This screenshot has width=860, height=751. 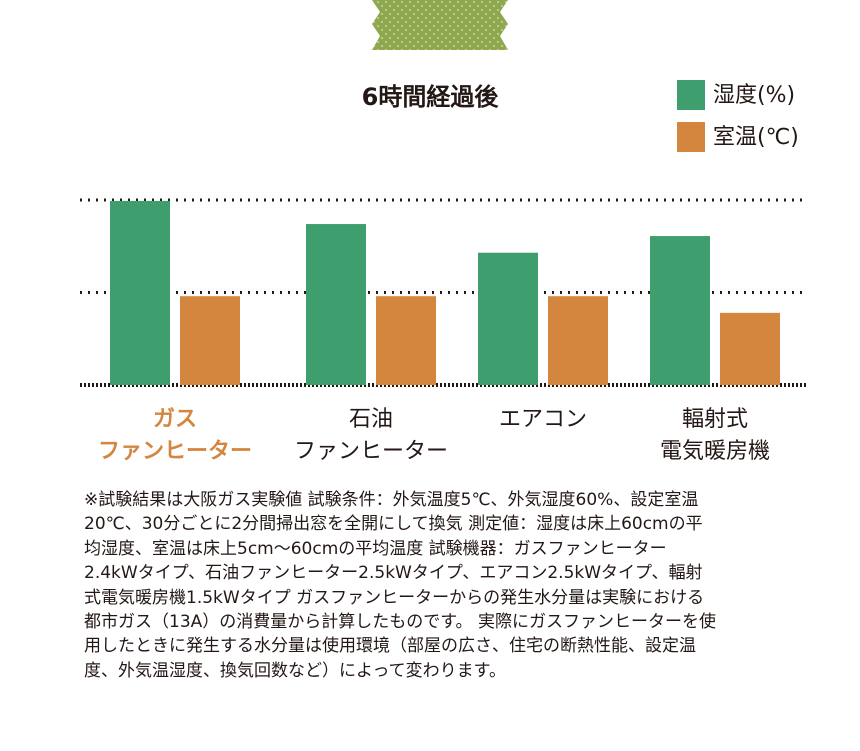 What do you see at coordinates (391, 500) in the screenshot?
I see `note-line: ※試験結果は大阪ガス実験値 試験条件：外気温度5℃、外気湿度60%、設定室温` at bounding box center [391, 500].